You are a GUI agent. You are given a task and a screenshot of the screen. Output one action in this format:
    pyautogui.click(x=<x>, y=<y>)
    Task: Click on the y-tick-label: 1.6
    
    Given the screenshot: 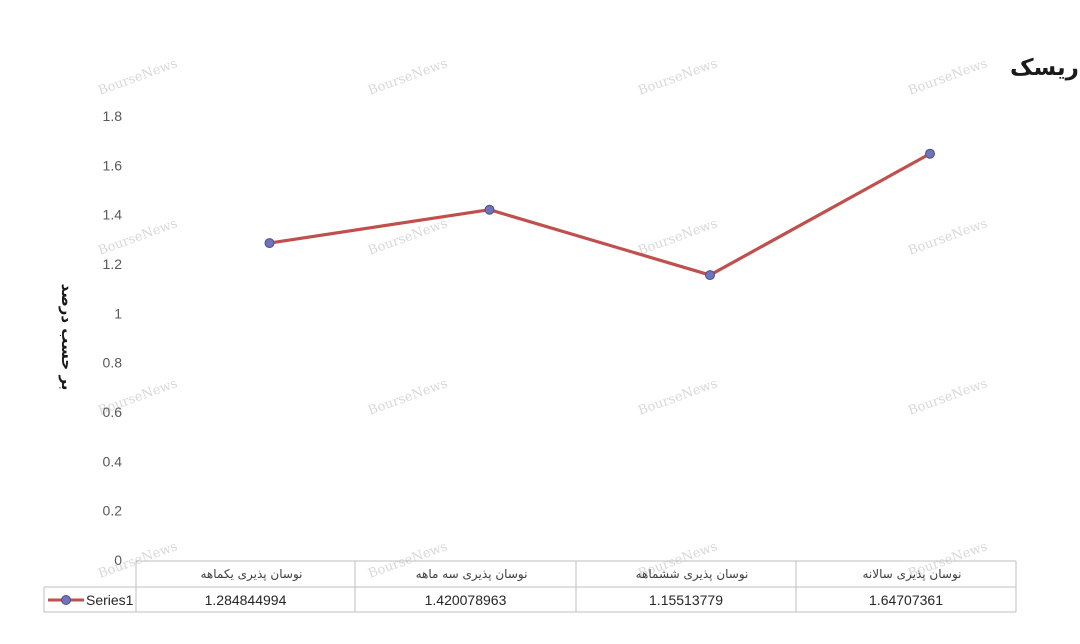 What is the action you would take?
    pyautogui.click(x=113, y=165)
    